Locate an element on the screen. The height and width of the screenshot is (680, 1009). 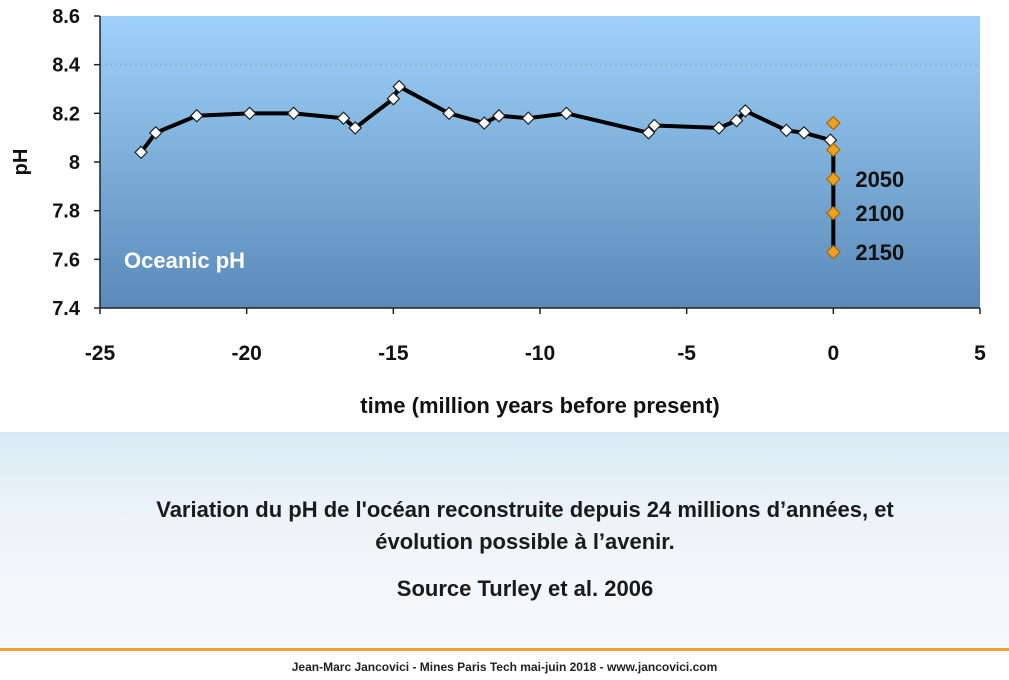
projection-year-label: 2050 is located at coordinates (879, 179).